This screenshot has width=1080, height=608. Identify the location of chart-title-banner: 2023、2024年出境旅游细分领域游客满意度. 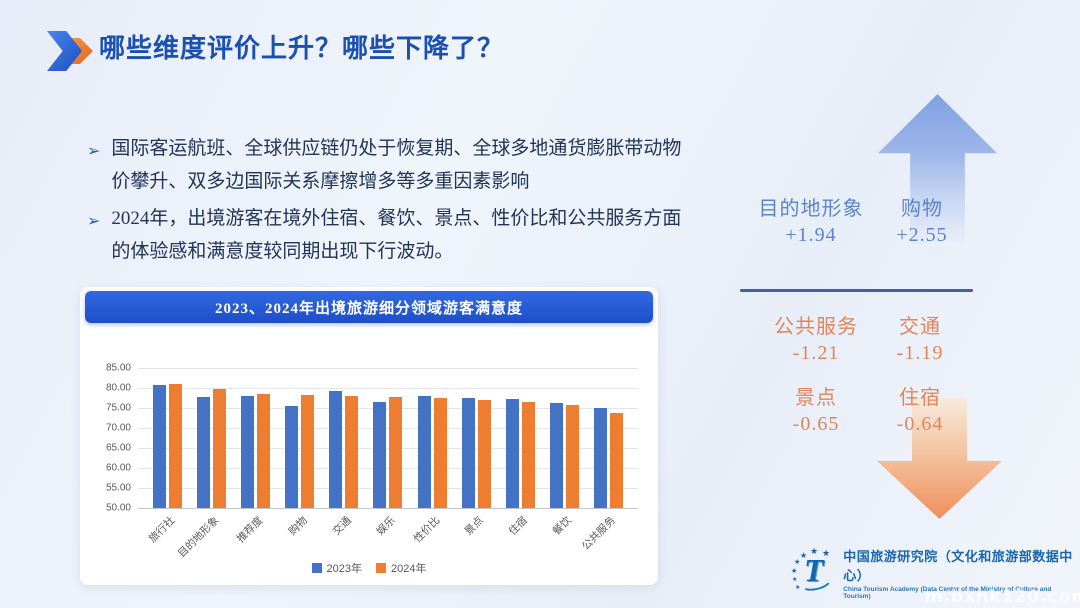
(369, 307).